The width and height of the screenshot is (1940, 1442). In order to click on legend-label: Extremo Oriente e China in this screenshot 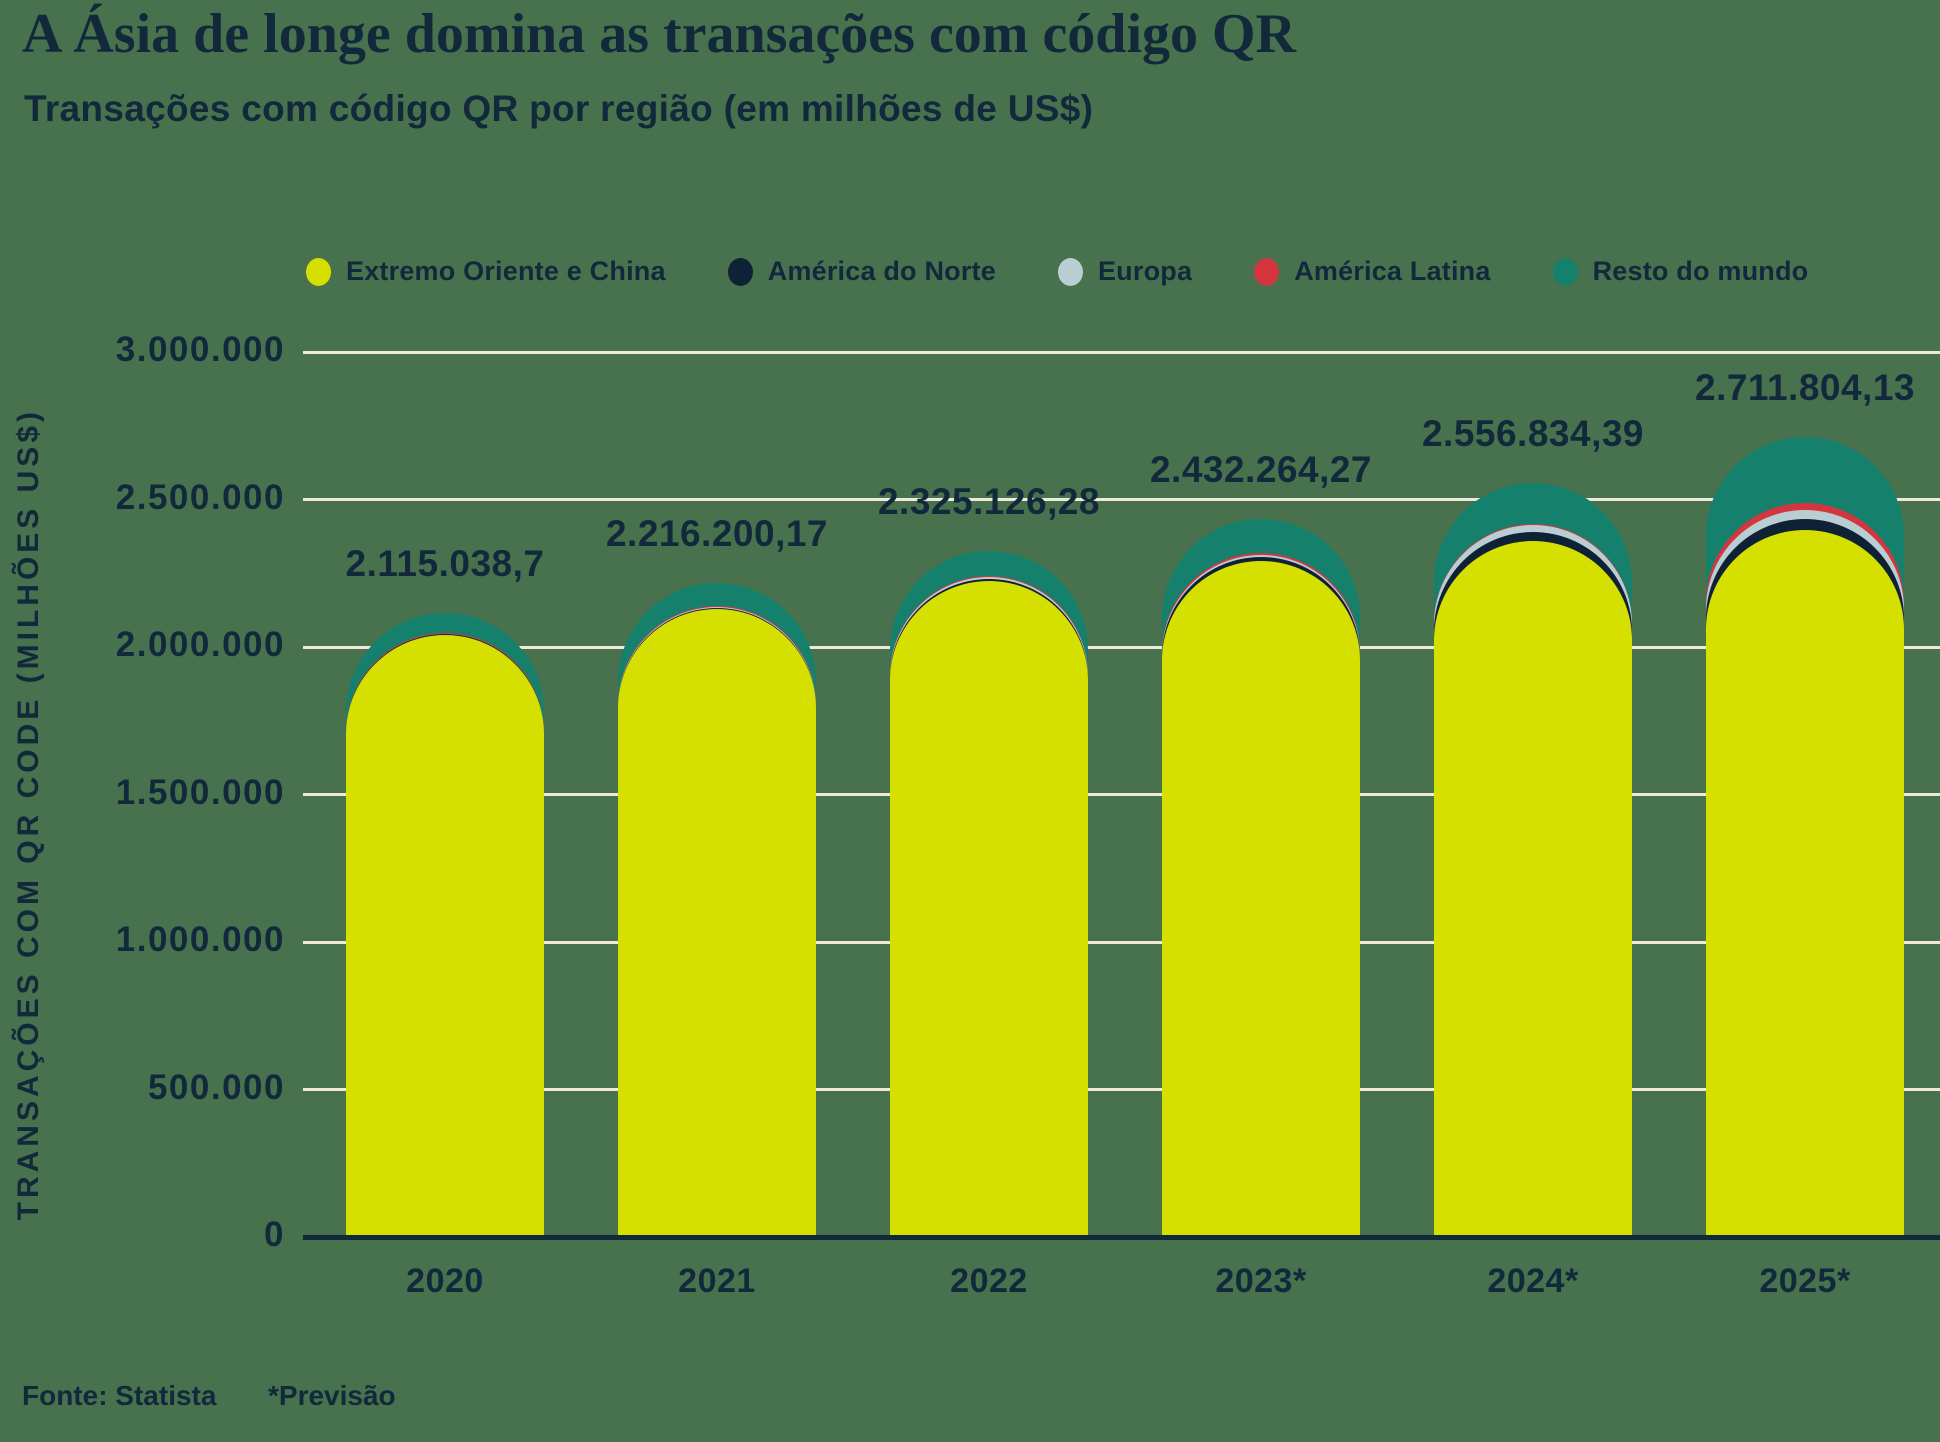, I will do `click(506, 271)`.